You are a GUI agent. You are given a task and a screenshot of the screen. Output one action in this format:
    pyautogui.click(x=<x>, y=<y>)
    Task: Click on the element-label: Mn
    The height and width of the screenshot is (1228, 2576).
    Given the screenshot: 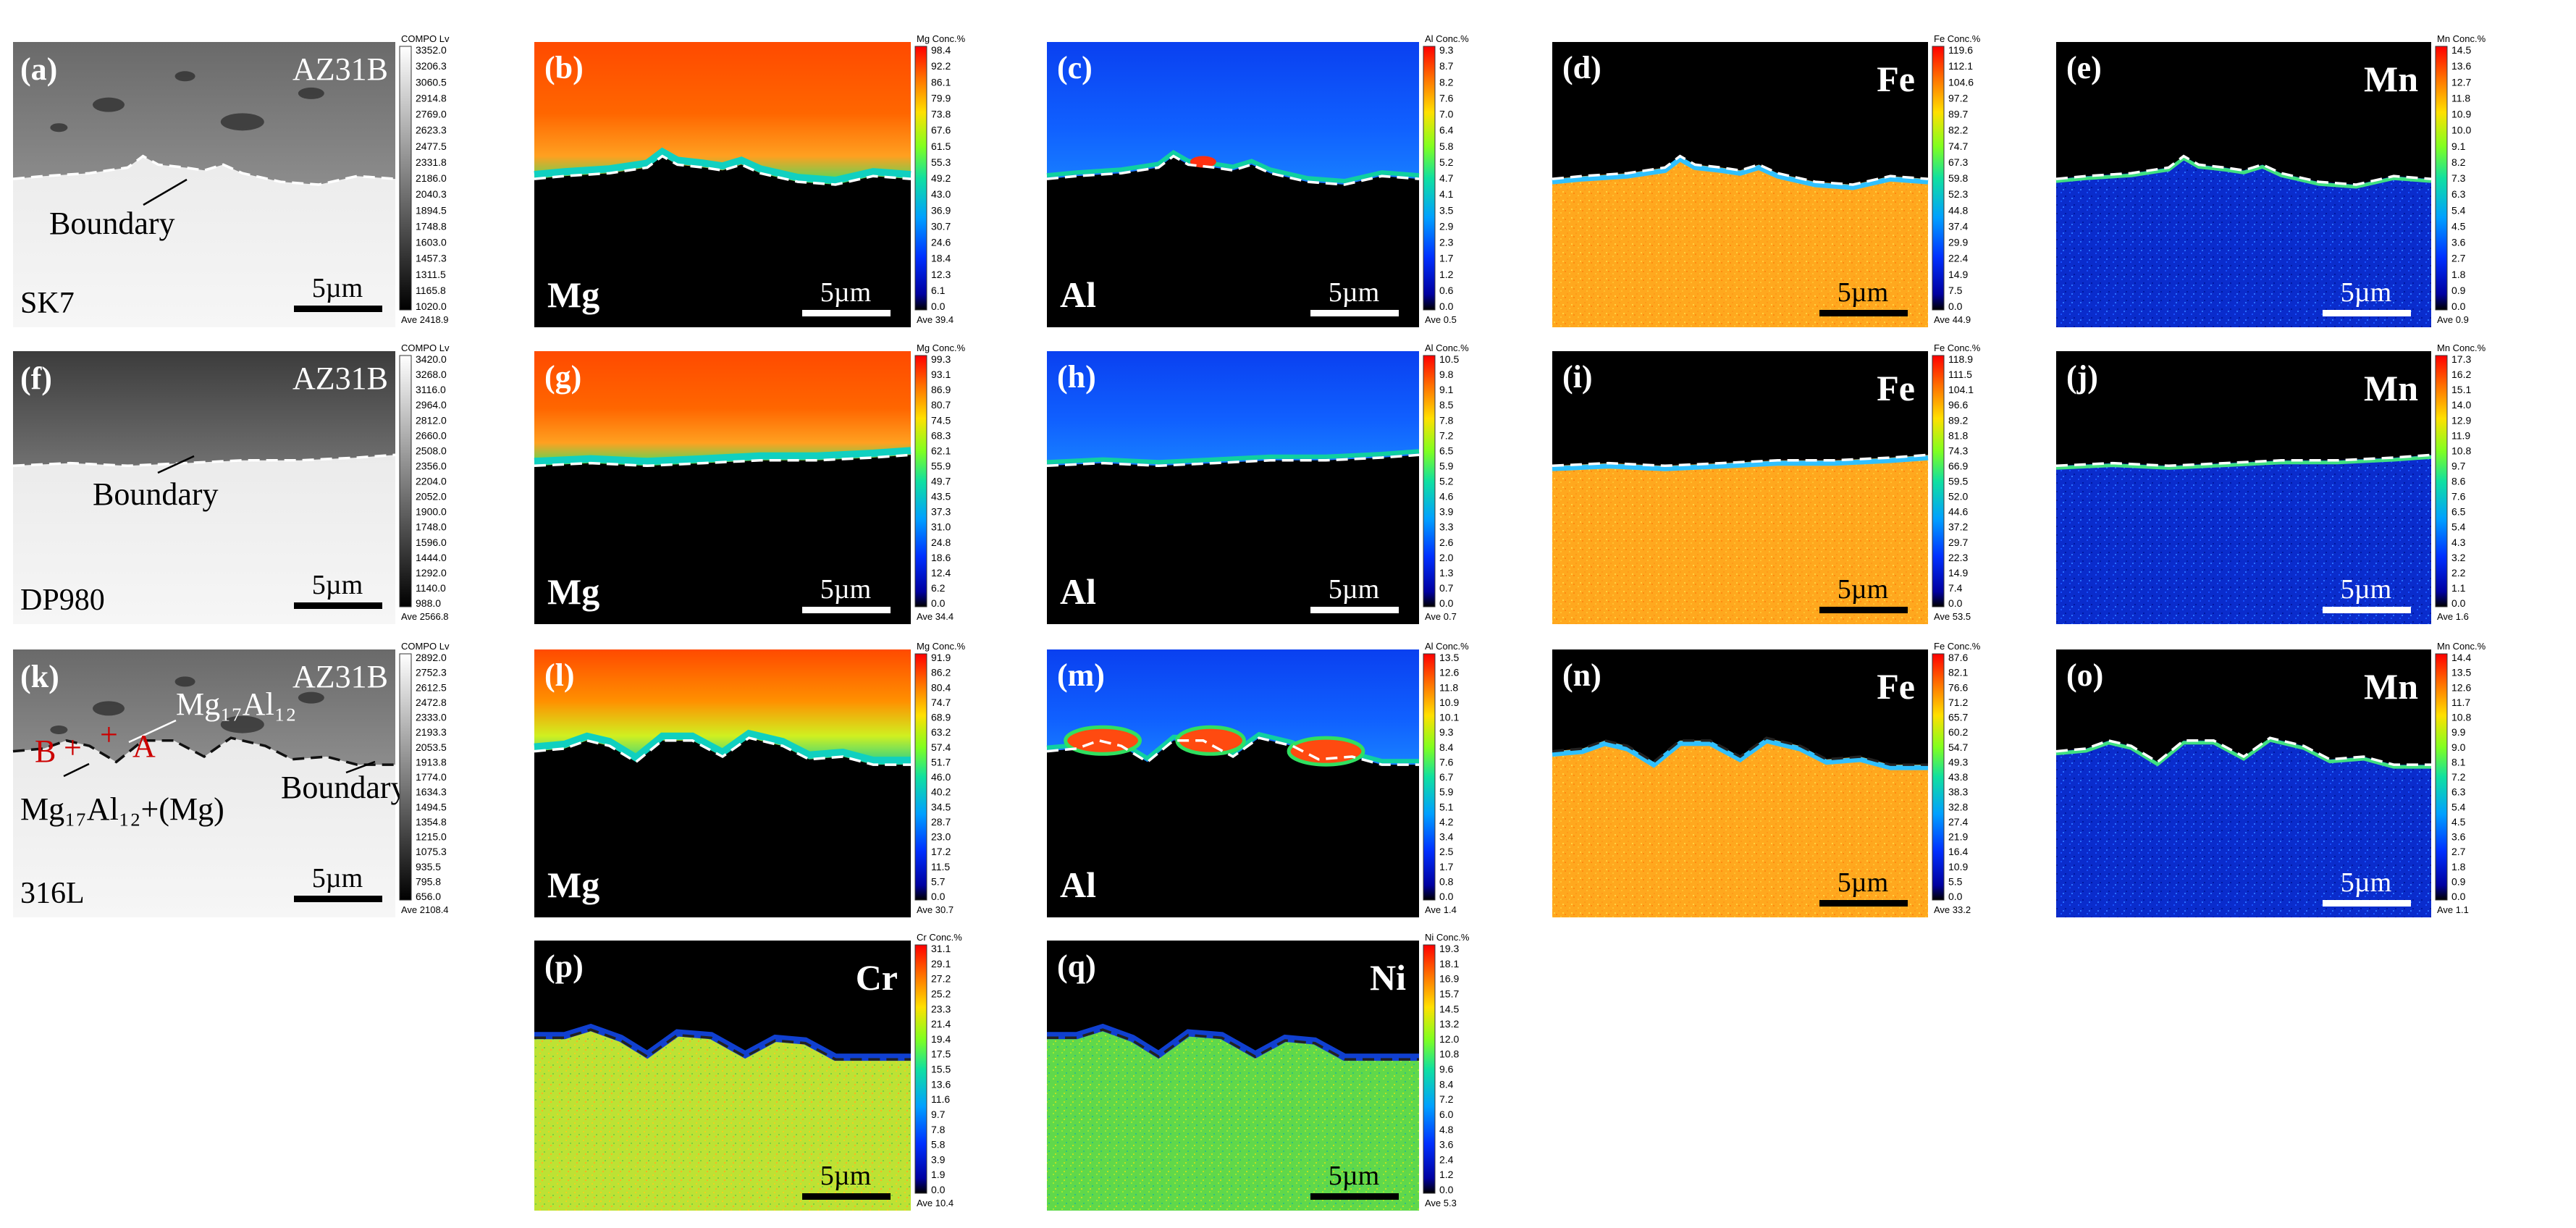 What is the action you would take?
    pyautogui.click(x=2391, y=686)
    